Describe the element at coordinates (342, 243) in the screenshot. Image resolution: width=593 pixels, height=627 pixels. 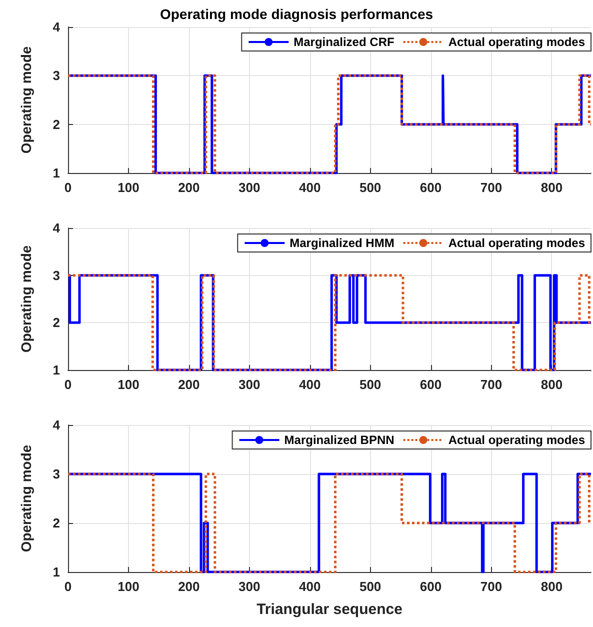
I see `legend-label: Marginalized HMM` at that location.